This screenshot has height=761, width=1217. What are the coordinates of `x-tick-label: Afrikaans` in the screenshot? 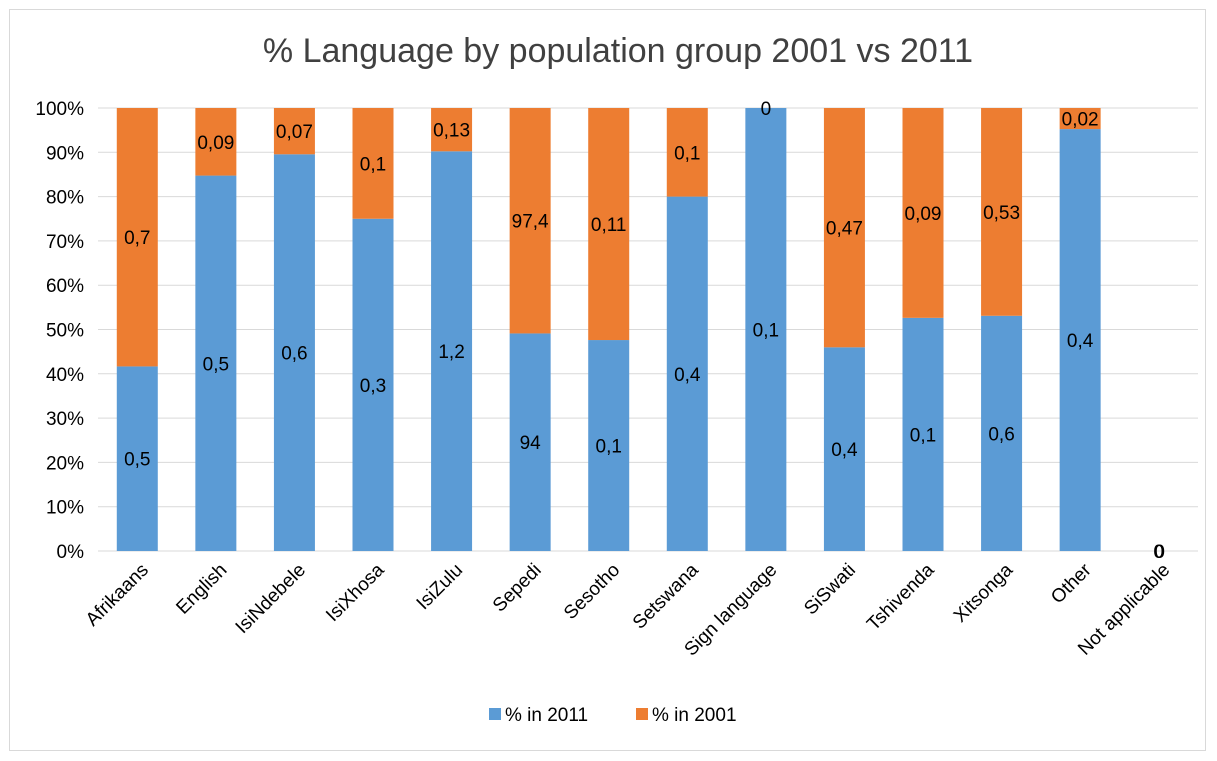 It's located at (117, 595).